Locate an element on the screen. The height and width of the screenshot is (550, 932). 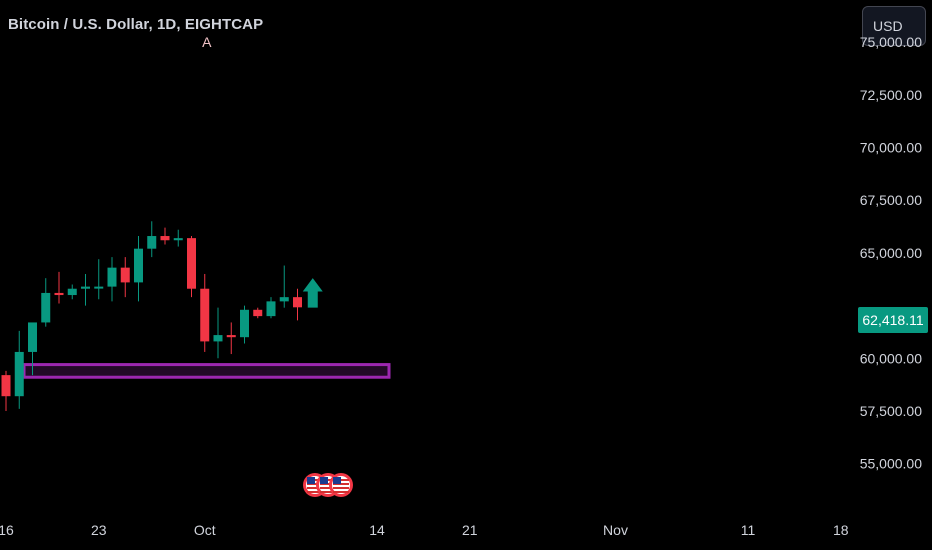
time-tick-label: 11 is located at coordinates (748, 530).